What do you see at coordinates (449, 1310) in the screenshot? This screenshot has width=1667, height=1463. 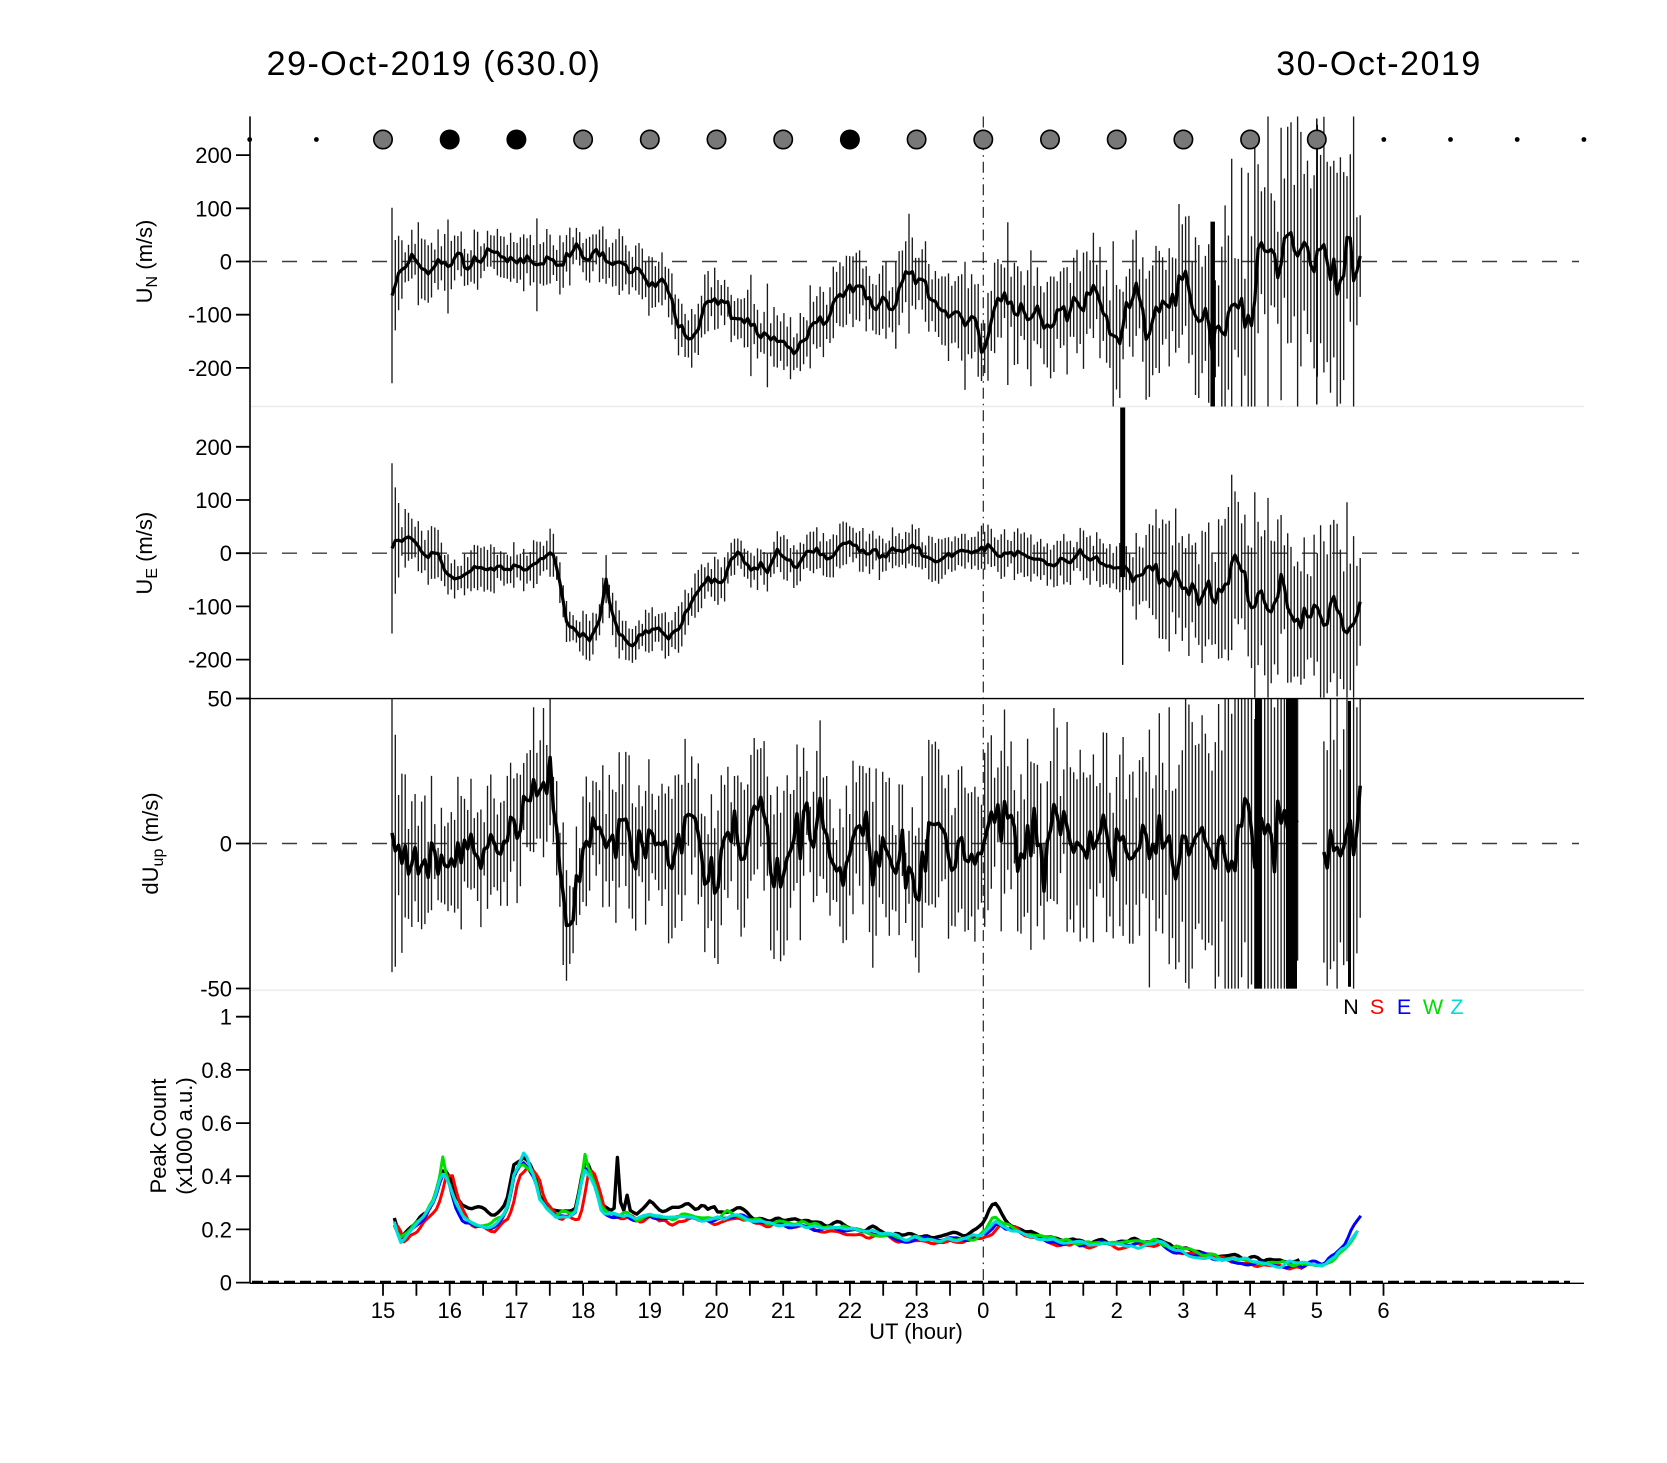 I see `svg-text: 16` at bounding box center [449, 1310].